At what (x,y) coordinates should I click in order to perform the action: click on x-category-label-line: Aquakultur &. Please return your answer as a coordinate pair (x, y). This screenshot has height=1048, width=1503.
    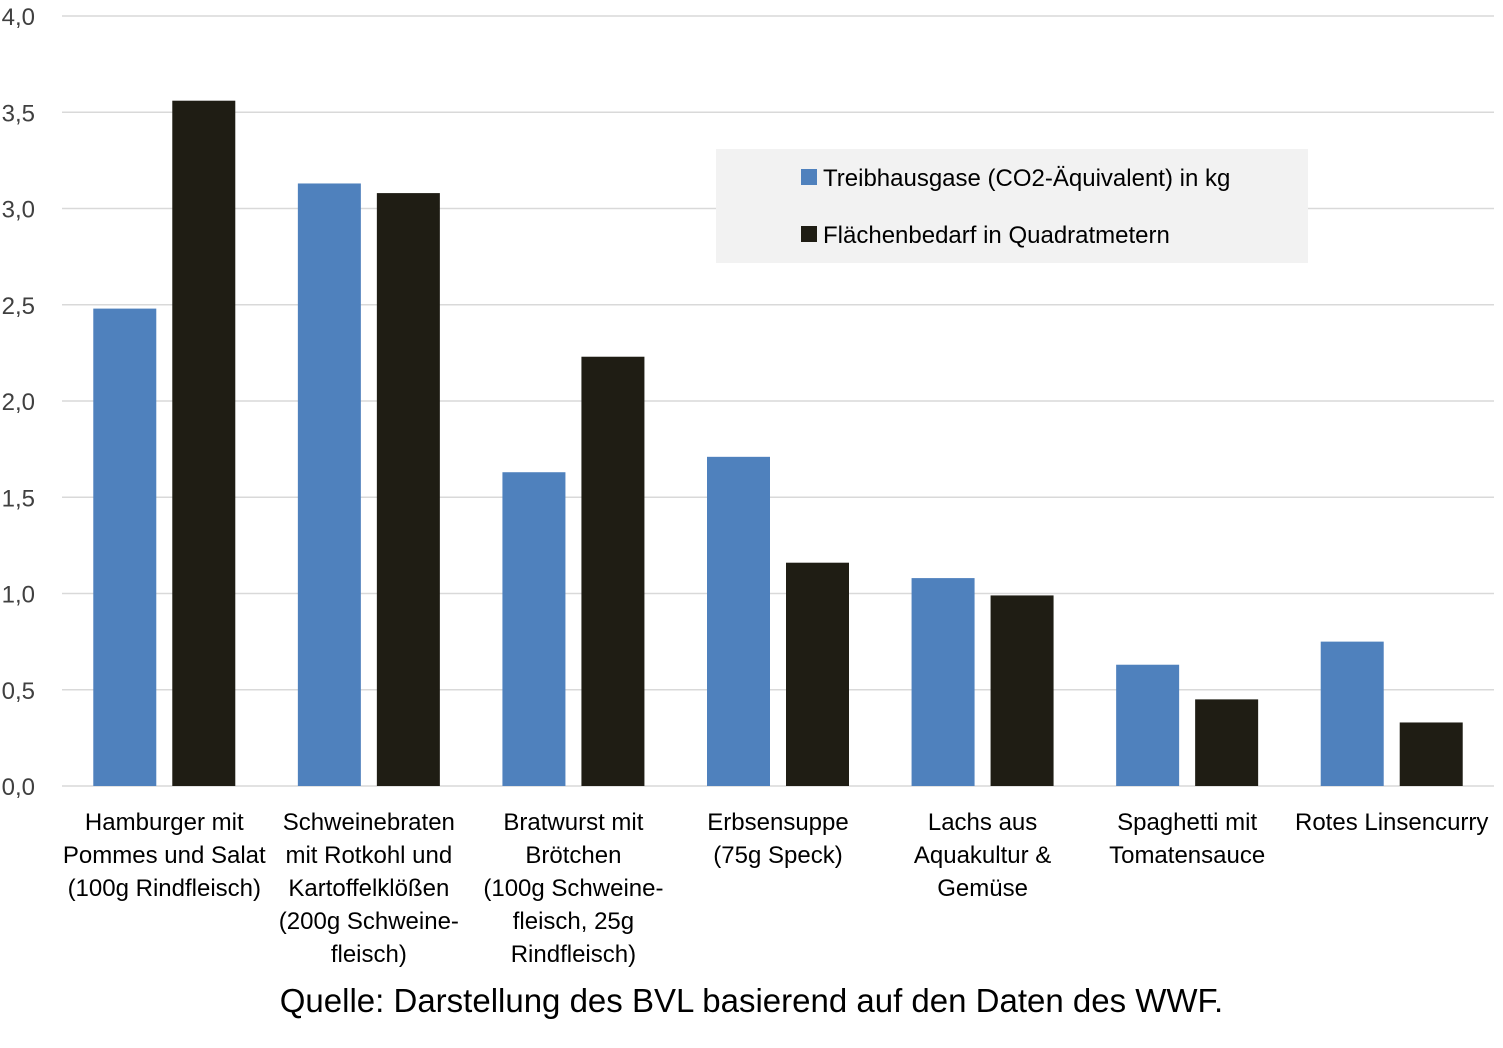
    Looking at the image, I should click on (982, 855).